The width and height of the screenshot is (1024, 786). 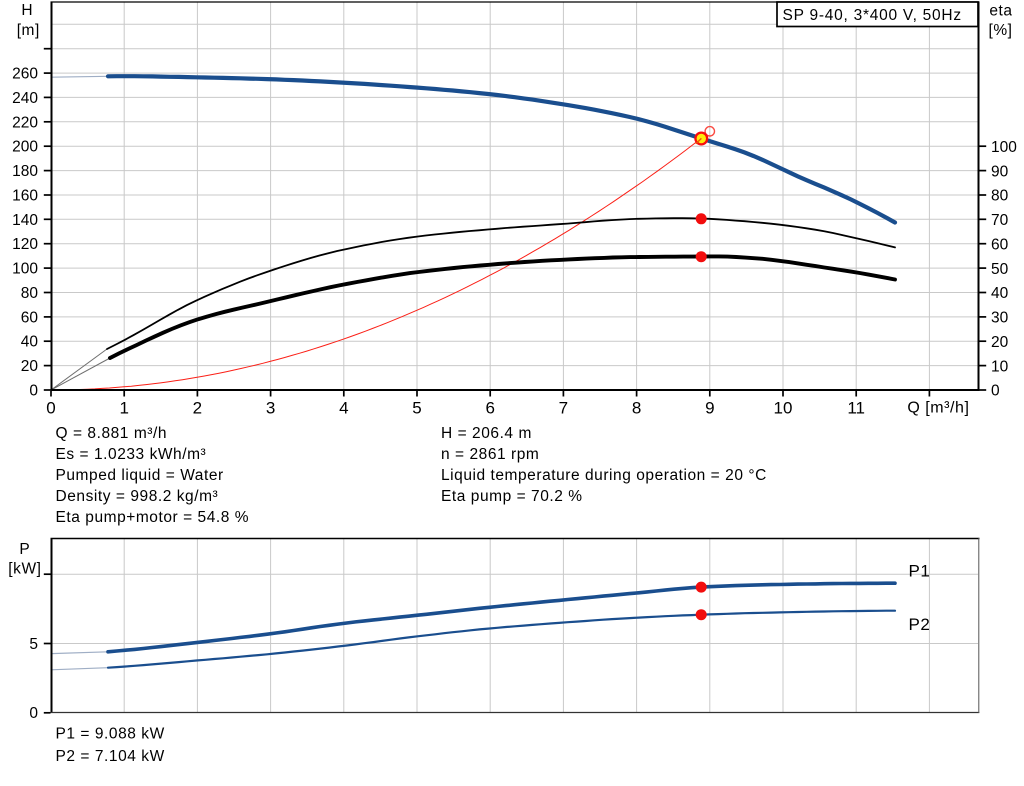 What do you see at coordinates (486, 433) in the screenshot?
I see `svg-text: H = 206.4 m` at bounding box center [486, 433].